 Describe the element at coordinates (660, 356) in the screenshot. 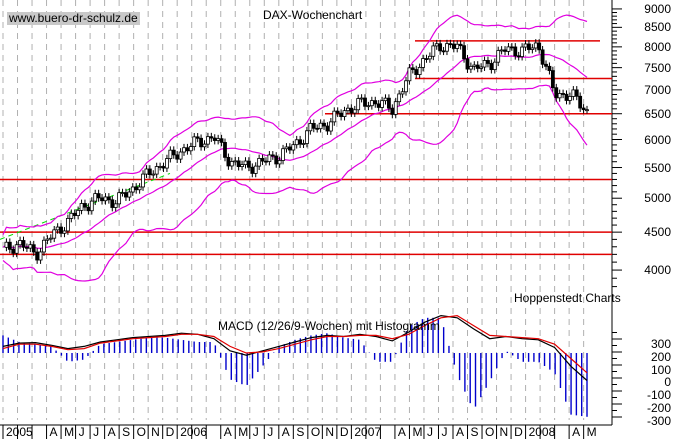

I see `macd-tick-label: 200` at that location.